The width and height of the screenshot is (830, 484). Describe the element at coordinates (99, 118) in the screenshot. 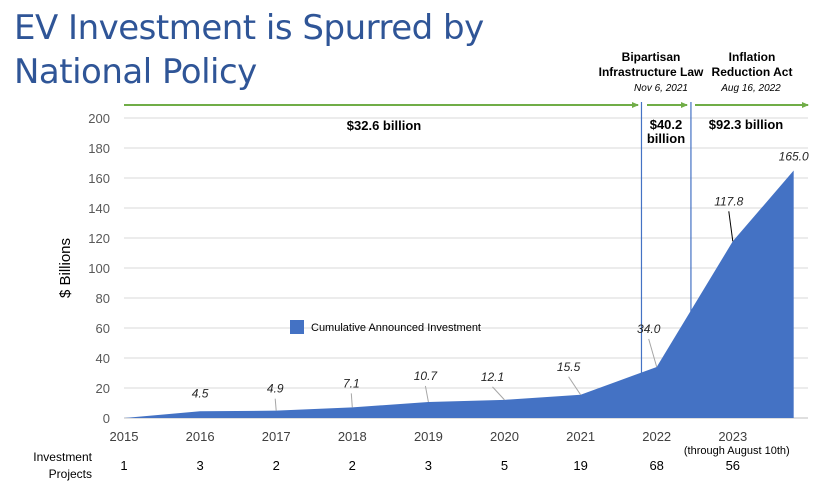

I see `y-tick-label: 200` at that location.